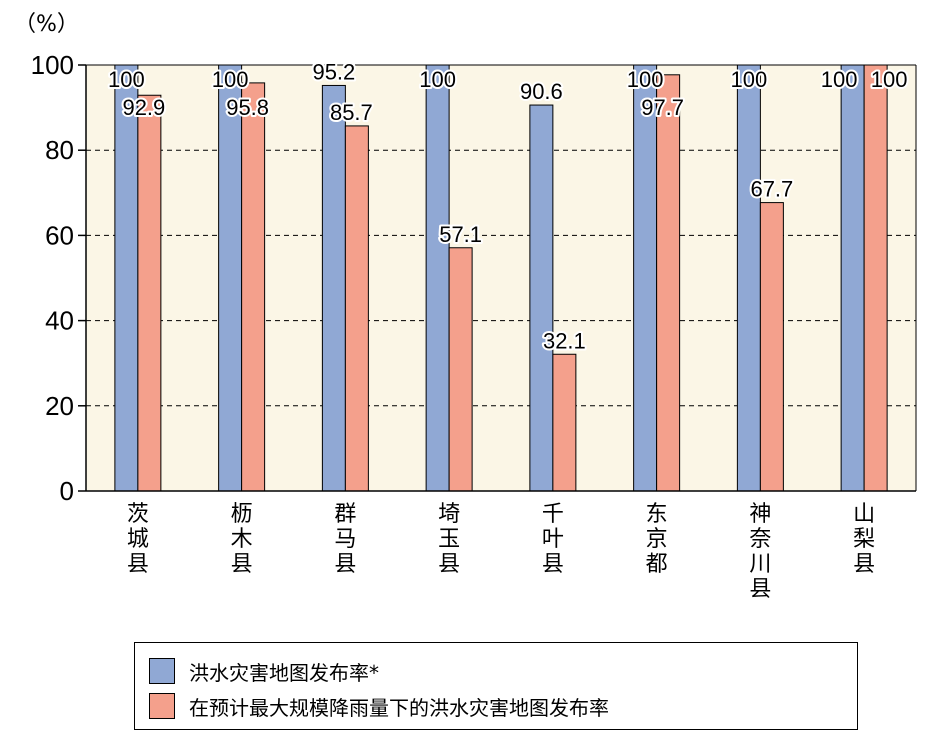 This screenshot has width=947, height=738. Describe the element at coordinates (333, 71) in the screenshot. I see `data-label-hazard-map-rate: 95.2` at that location.